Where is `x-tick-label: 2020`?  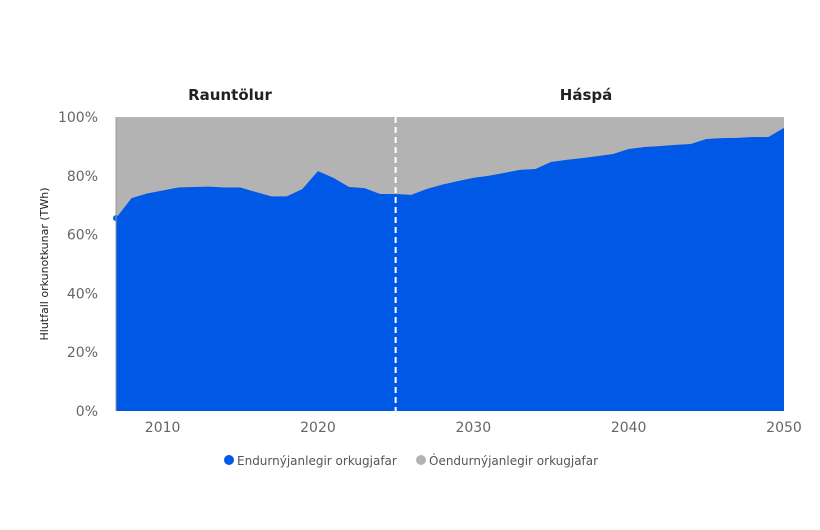
x-tick-label: 2020 is located at coordinates (318, 428).